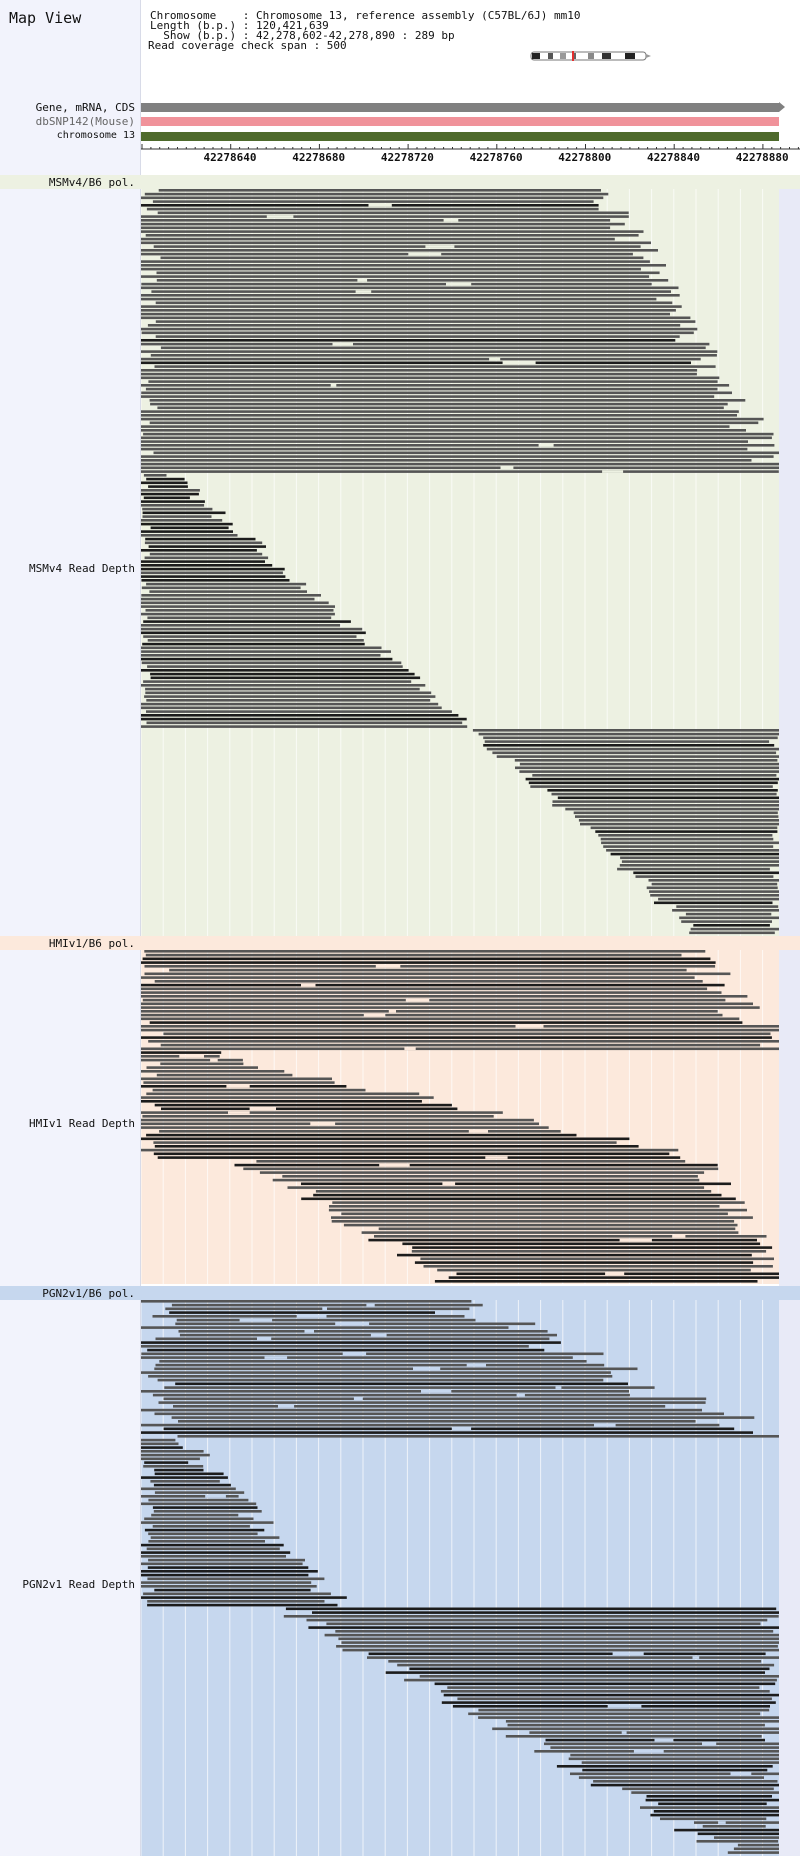  Describe the element at coordinates (400, 1293) in the screenshot. I see `pgn-pol-header: PGN2v1/B6 pol.` at that location.